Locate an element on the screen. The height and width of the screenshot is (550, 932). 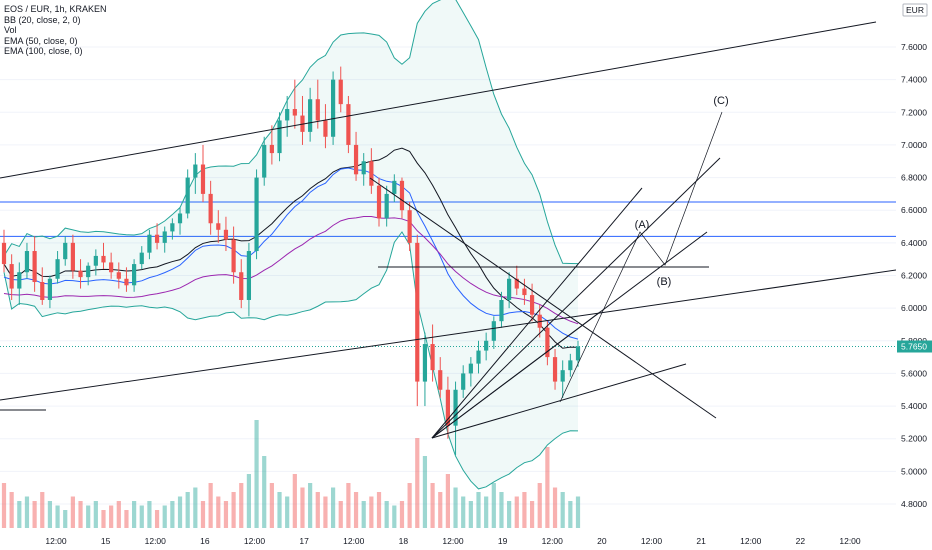
price-axis-bg is located at coordinates (914, 275).